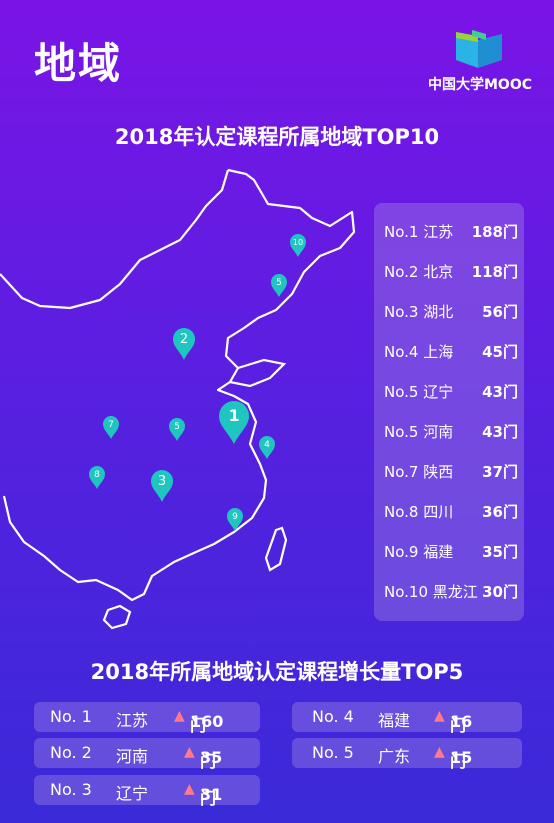  What do you see at coordinates (451, 312) in the screenshot?
I see `list-item: No.3 湖北 56门` at bounding box center [451, 312].